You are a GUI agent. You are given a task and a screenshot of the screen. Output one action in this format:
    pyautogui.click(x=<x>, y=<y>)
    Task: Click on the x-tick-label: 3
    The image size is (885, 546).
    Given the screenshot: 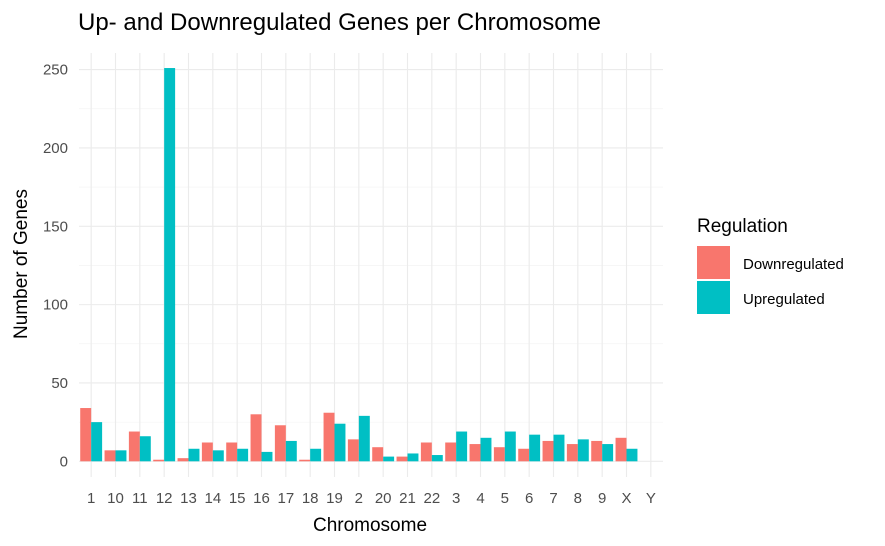 What is the action you would take?
    pyautogui.click(x=456, y=498)
    